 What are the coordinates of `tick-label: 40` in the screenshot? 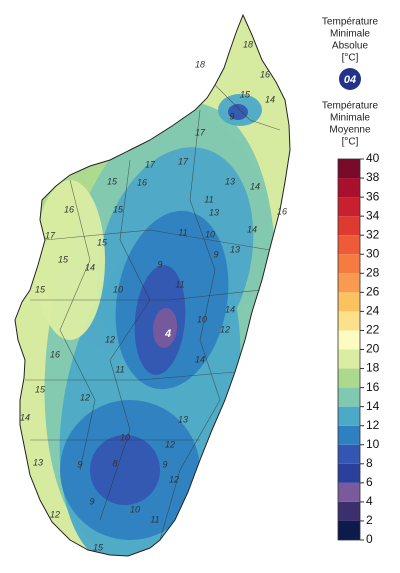 It's located at (373, 158).